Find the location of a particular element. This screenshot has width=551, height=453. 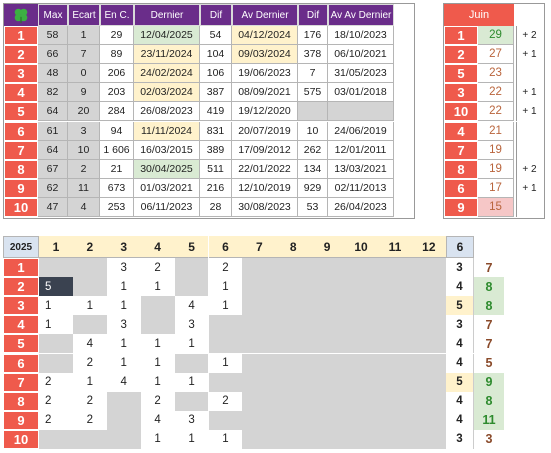

cell-dif: 216 is located at coordinates (216, 188).